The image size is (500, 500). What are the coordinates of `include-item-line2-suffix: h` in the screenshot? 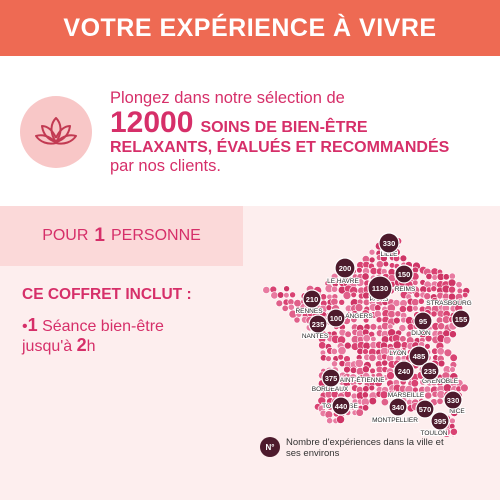 It's located at (91, 346).